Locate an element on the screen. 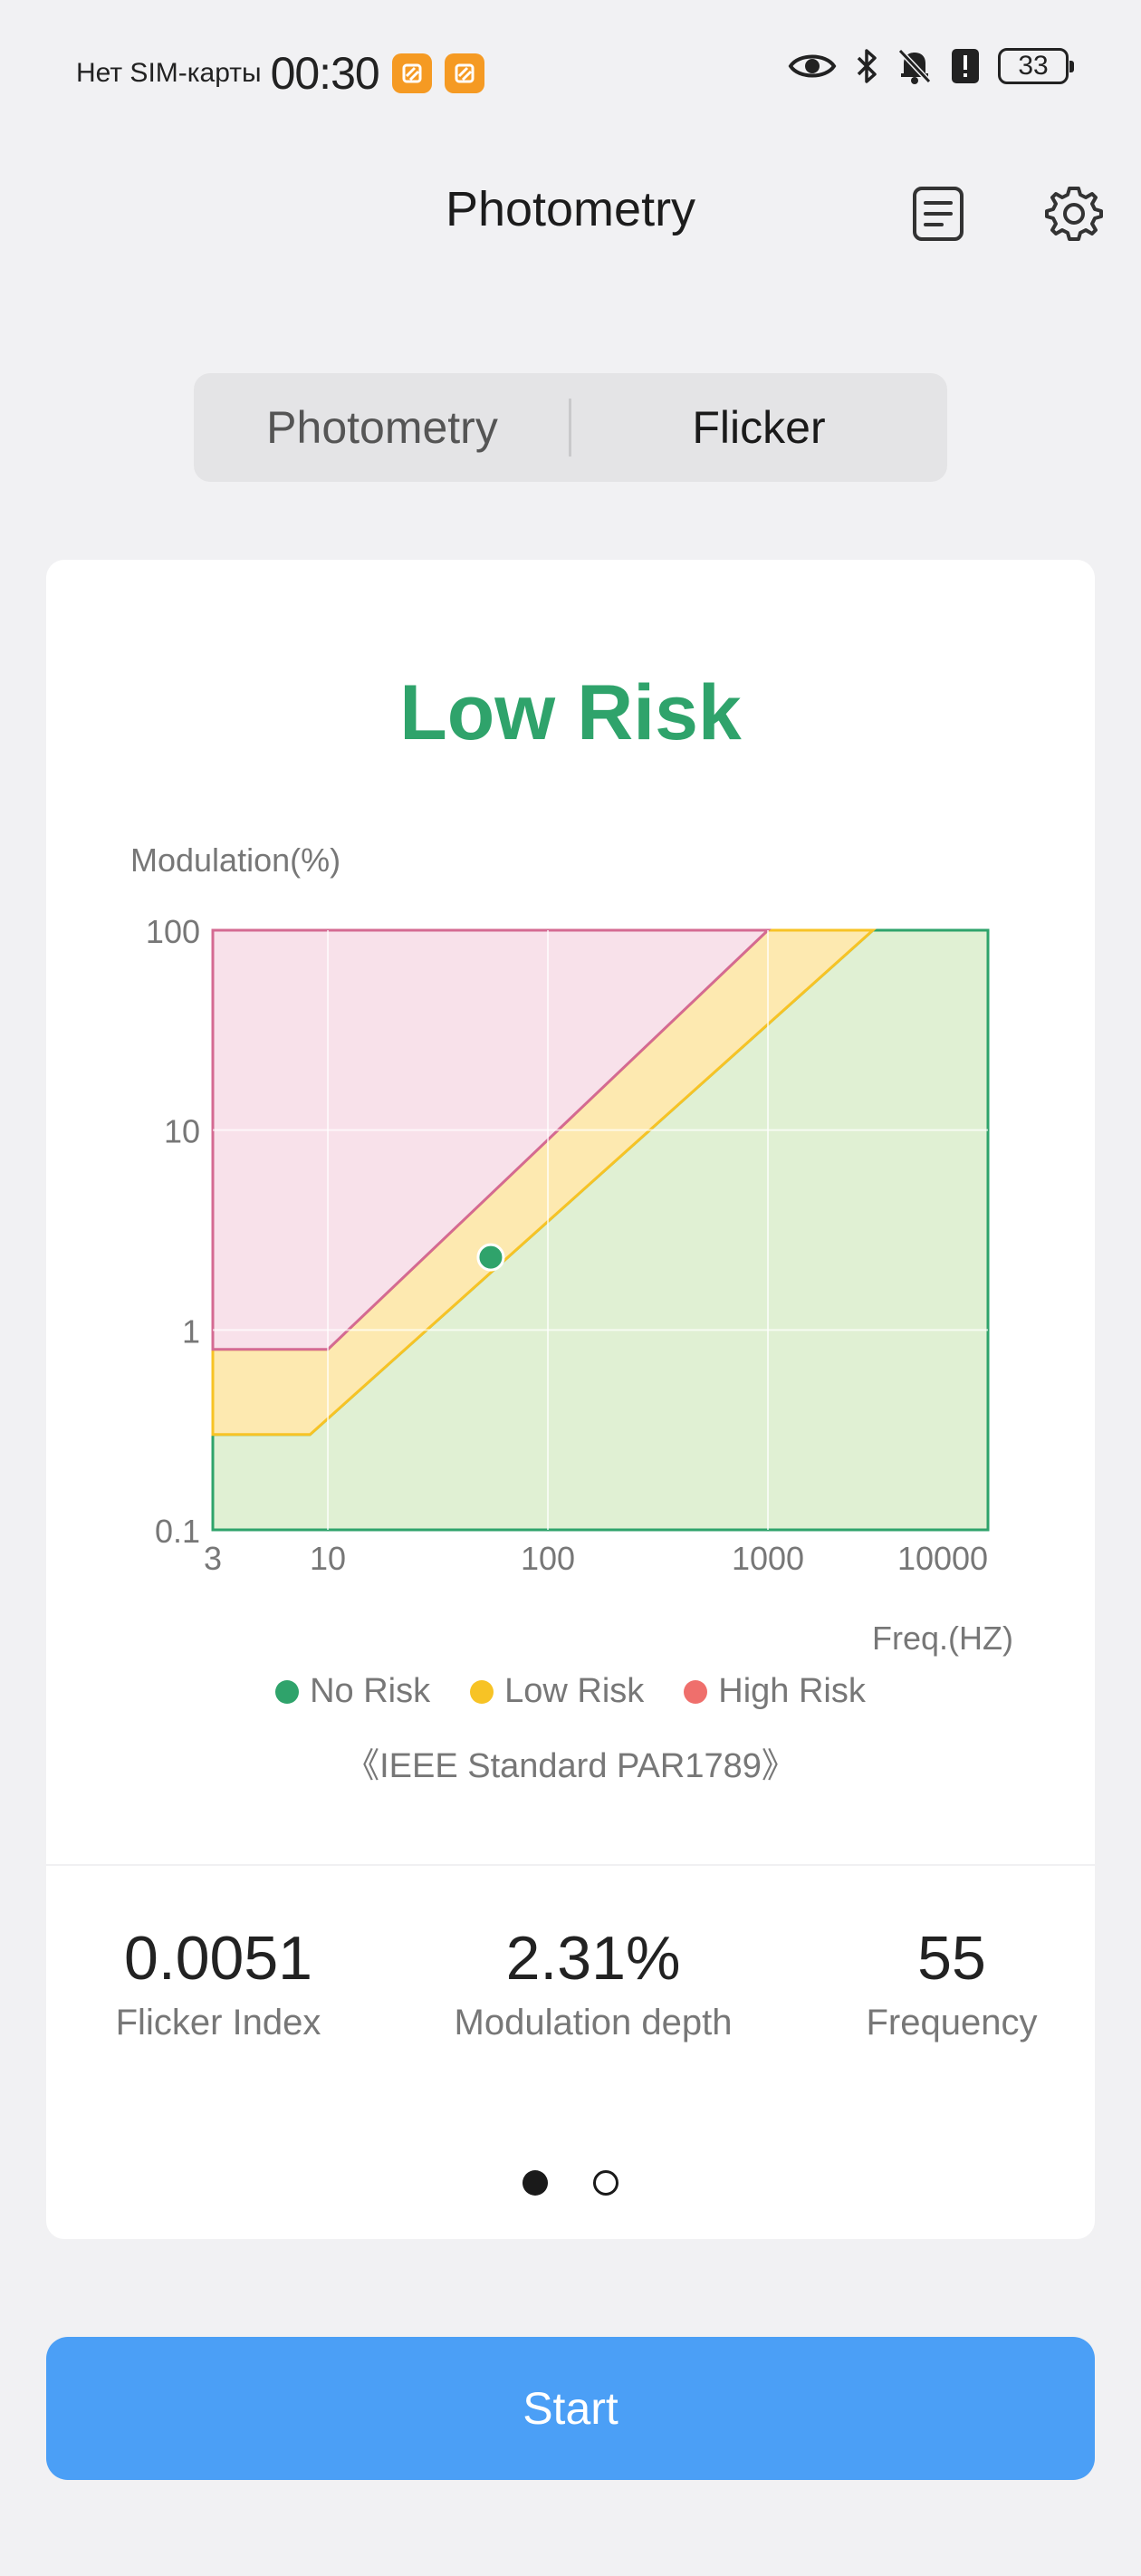  tab-divider is located at coordinates (570, 428).